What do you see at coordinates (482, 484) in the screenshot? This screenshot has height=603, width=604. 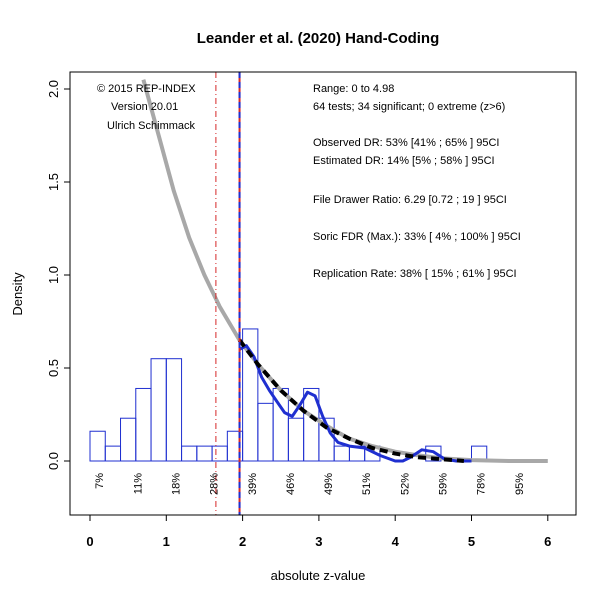 I see `power-label: 78%` at bounding box center [482, 484].